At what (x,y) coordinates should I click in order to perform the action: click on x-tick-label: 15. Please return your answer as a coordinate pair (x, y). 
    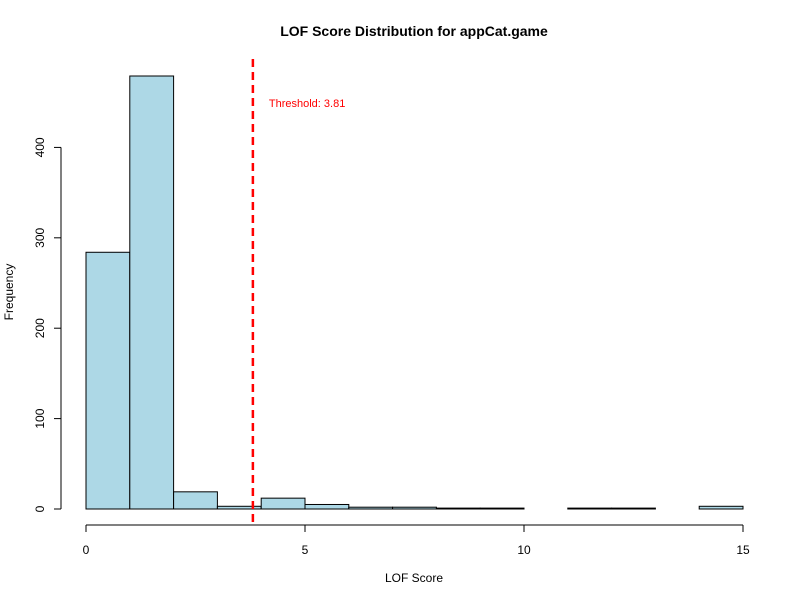
    Looking at the image, I should click on (743, 550).